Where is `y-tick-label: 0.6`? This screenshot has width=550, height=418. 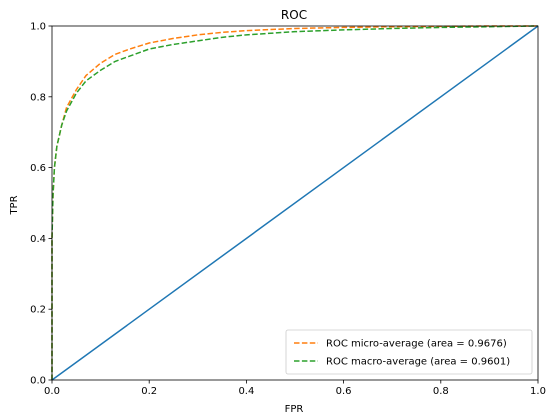
y-tick-label: 0.6 is located at coordinates (38, 168).